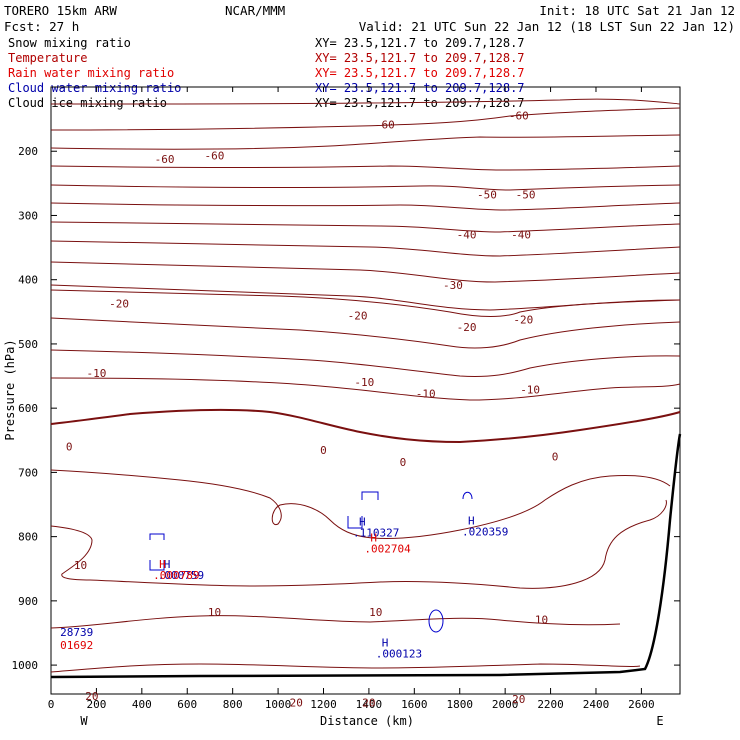  I want to click on maximum-value: .000759, so click(181, 575).